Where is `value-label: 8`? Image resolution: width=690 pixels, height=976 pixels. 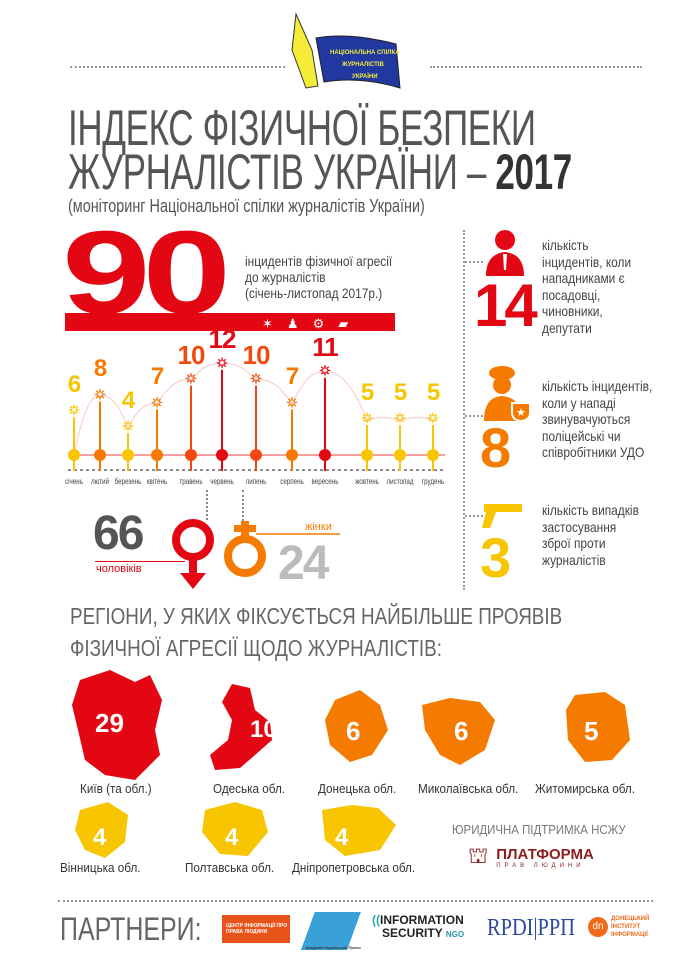
value-label: 8 is located at coordinates (100, 369).